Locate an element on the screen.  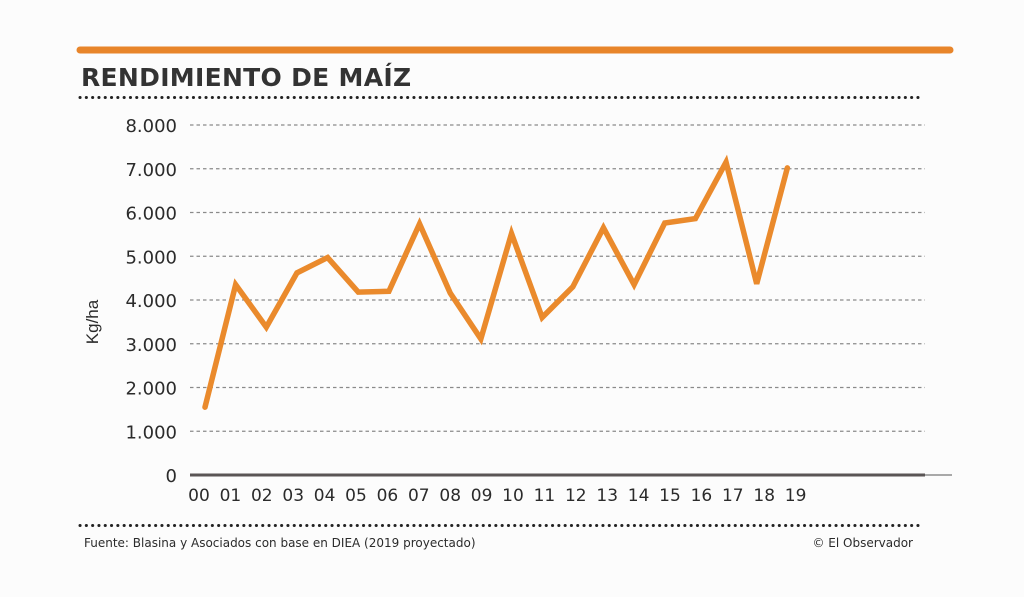
y-tick-label: 7.000 is located at coordinates (151, 170).